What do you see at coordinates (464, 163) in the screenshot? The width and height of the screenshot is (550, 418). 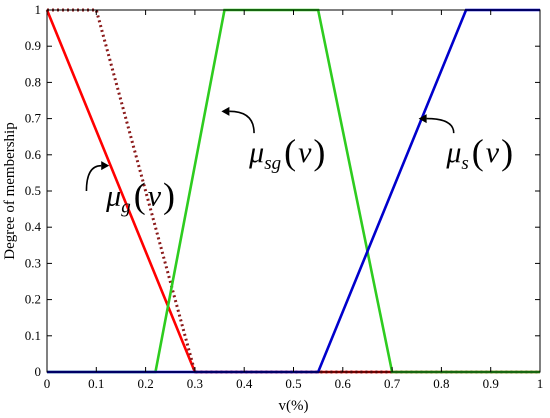 I see `annotation-sub: s` at bounding box center [464, 163].